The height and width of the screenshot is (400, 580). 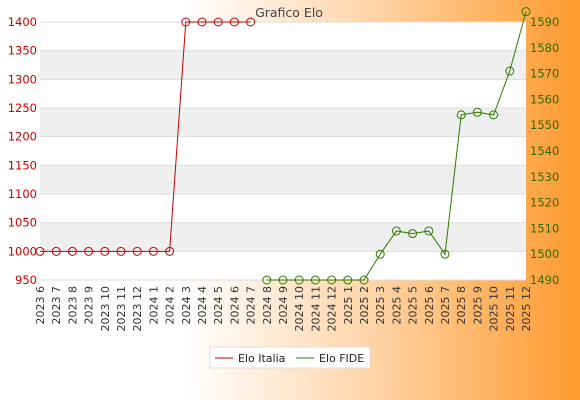 What do you see at coordinates (544, 280) in the screenshot?
I see `y-right-tick-label: 1490` at bounding box center [544, 280].